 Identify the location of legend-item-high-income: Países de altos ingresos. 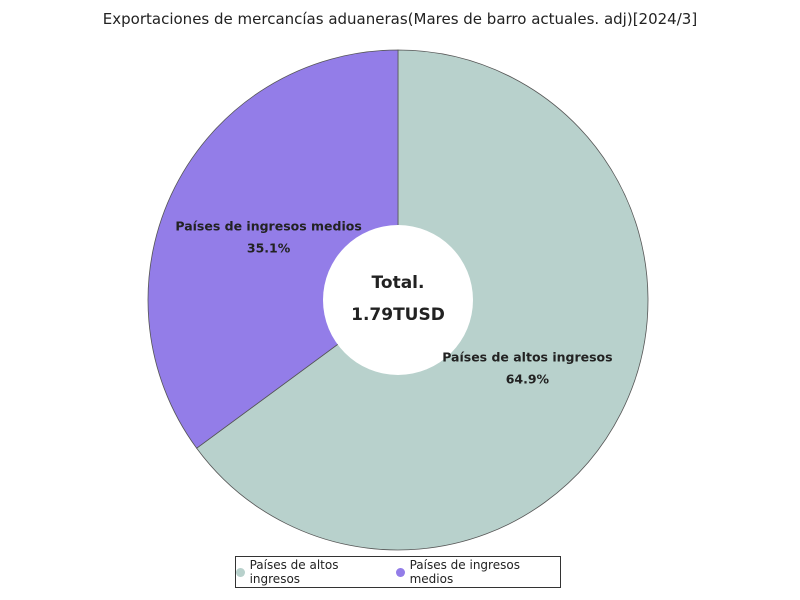
(311, 572).